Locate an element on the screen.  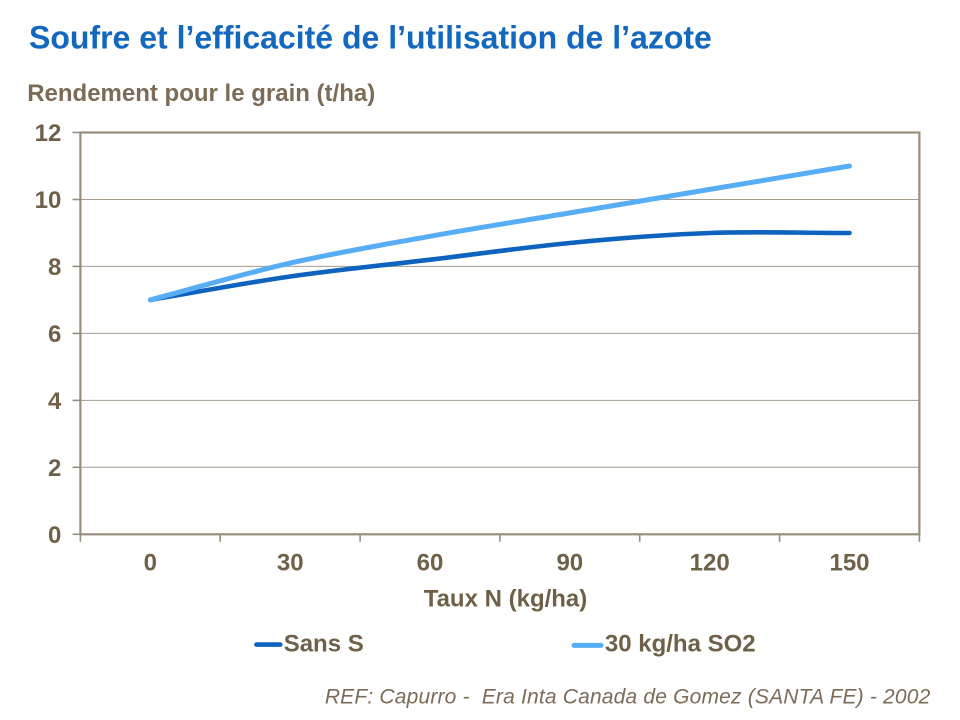
svg-text: Sans S is located at coordinates (324, 644).